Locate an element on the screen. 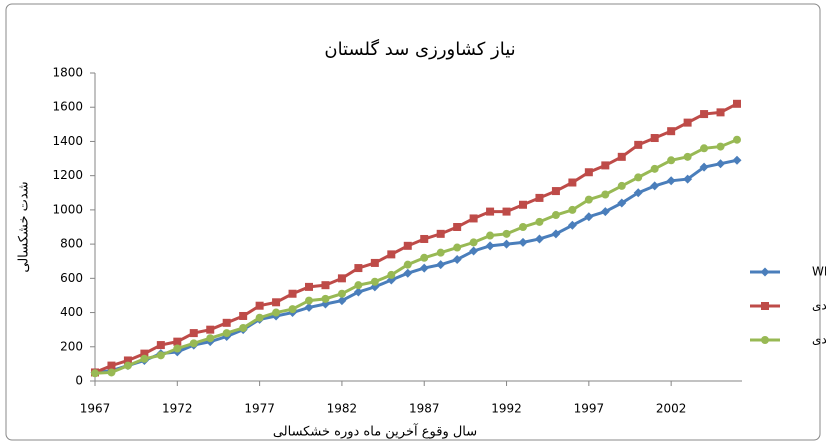 This screenshot has width=826, height=443. legend-label: هجینگ چند سدی is located at coordinates (819, 340).